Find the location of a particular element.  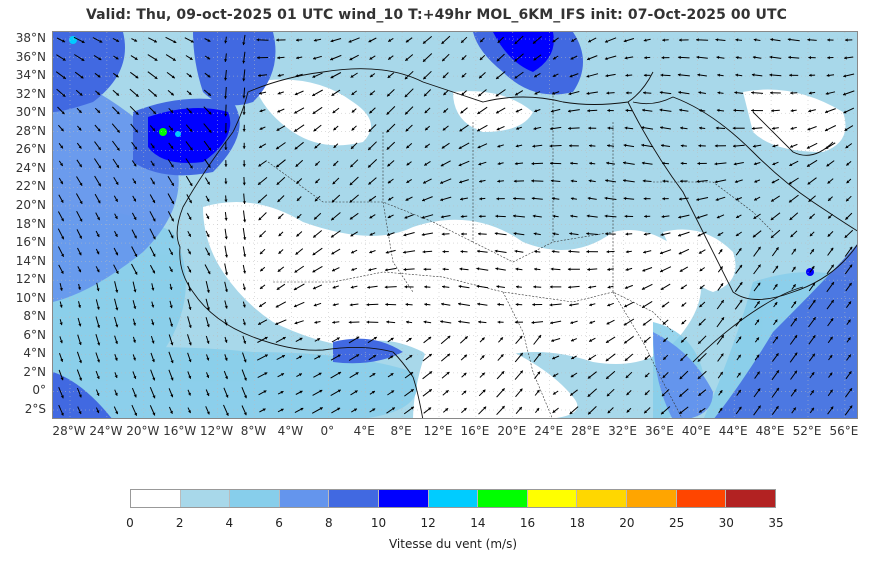

colorbar-tick-label: 8 is located at coordinates (328, 523).